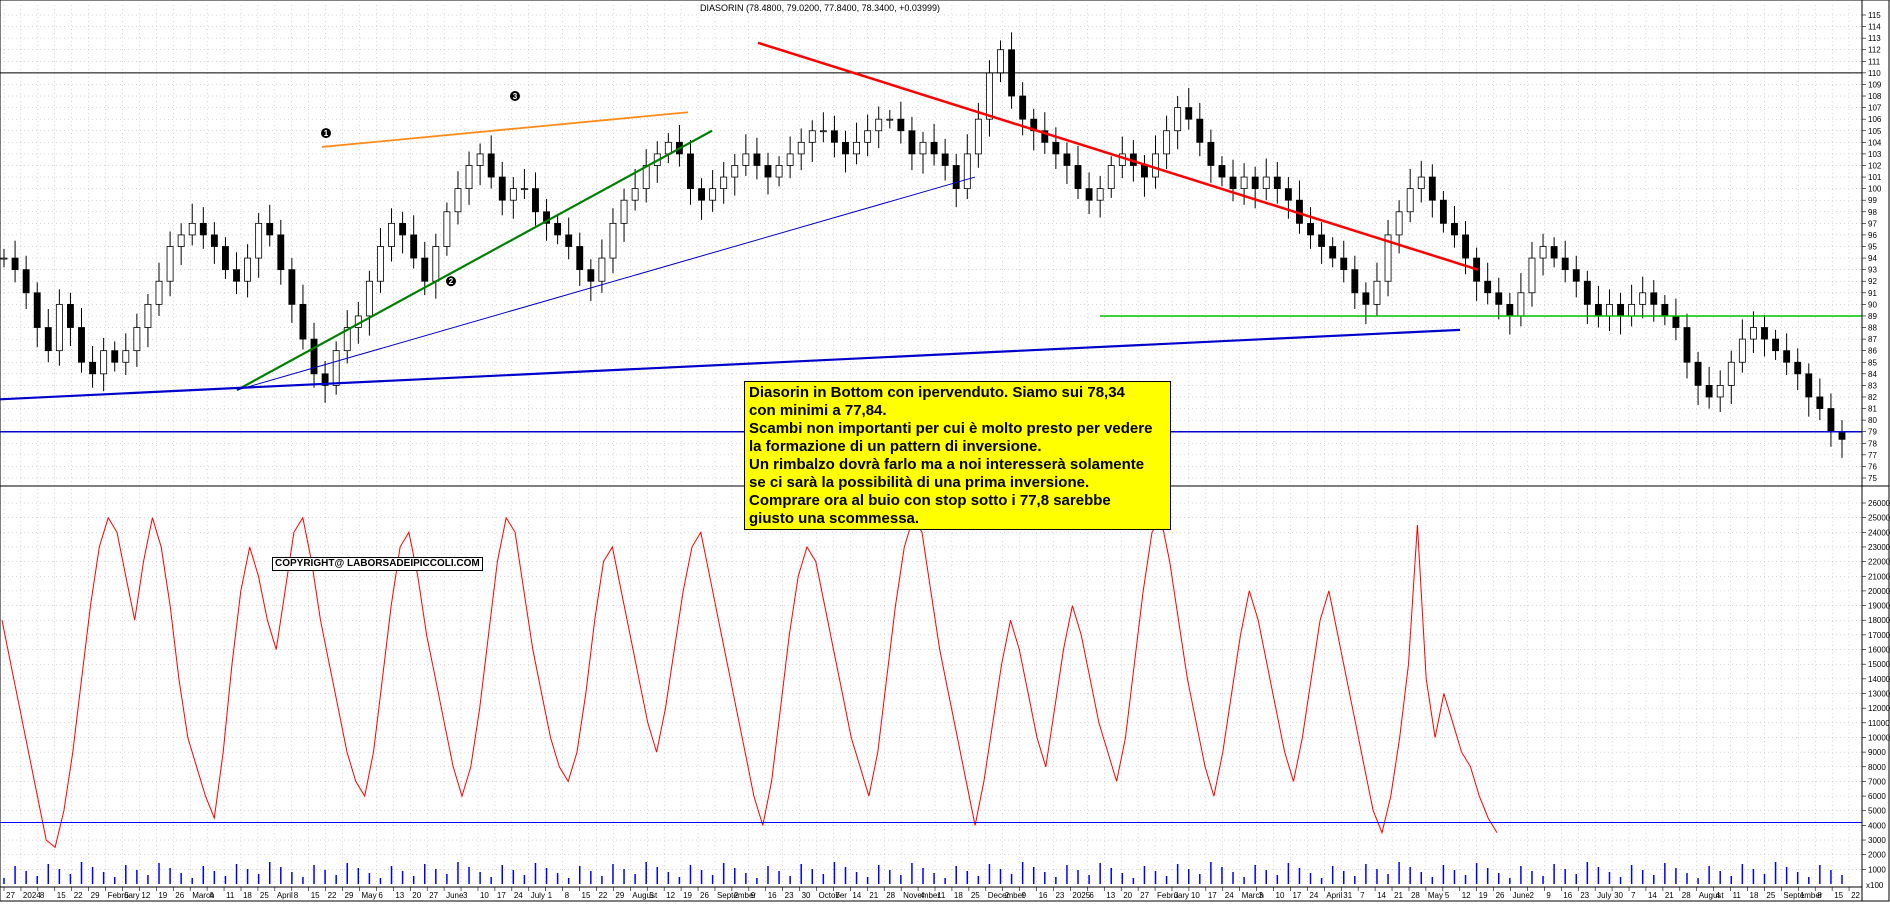 This screenshot has width=1890, height=907. Describe the element at coordinates (1874, 38) in the screenshot. I see `y-tick-label: 113` at that location.